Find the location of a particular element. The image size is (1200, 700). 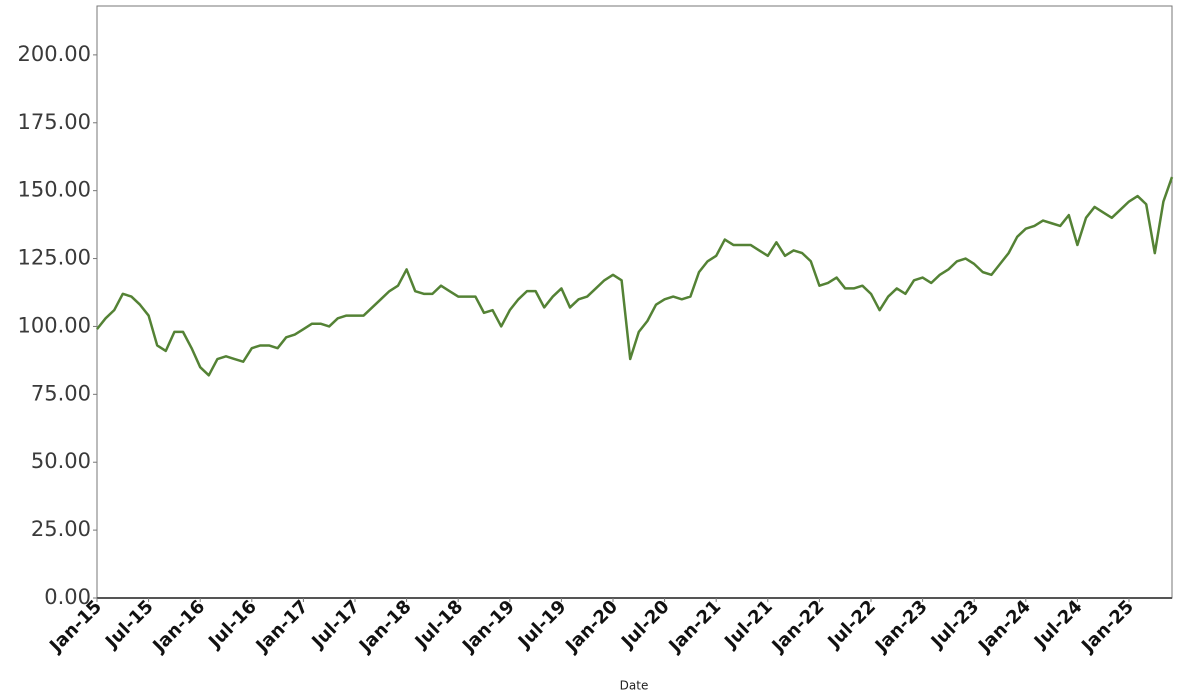

x-tick-label: Jan-16 is located at coordinates (179, 627).